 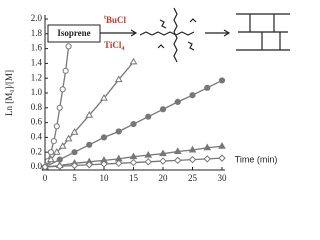 What do you see at coordinates (37, 166) in the screenshot?
I see `y-tick-label: 0.0` at bounding box center [37, 166].